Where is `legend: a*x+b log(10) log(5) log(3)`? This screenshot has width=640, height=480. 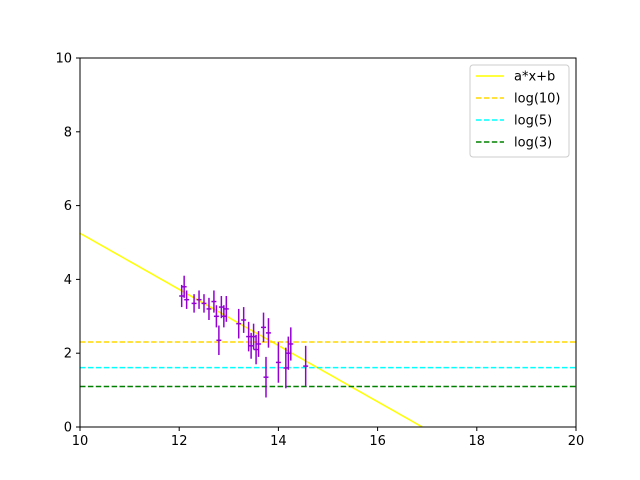
legend: a*x+b log(10) log(5) log(3) is located at coordinates (519, 111).